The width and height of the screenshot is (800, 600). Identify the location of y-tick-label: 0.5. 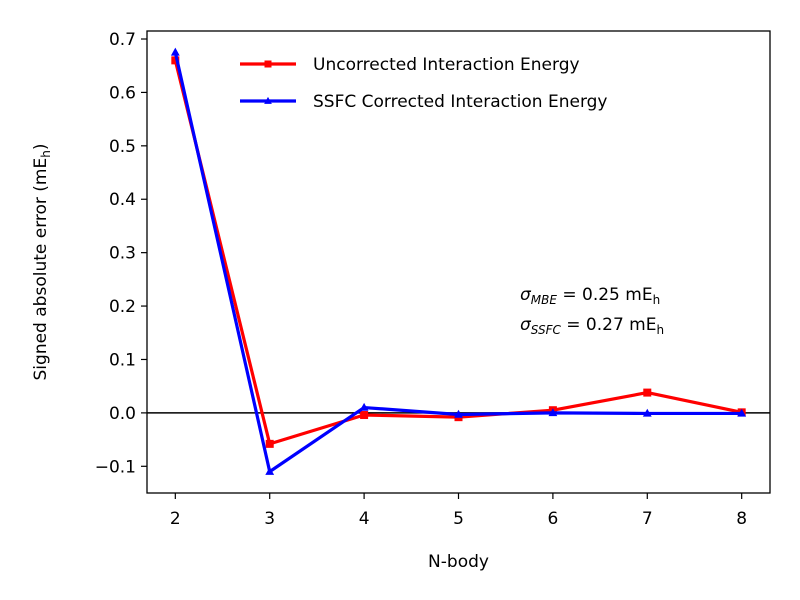
(122, 147).